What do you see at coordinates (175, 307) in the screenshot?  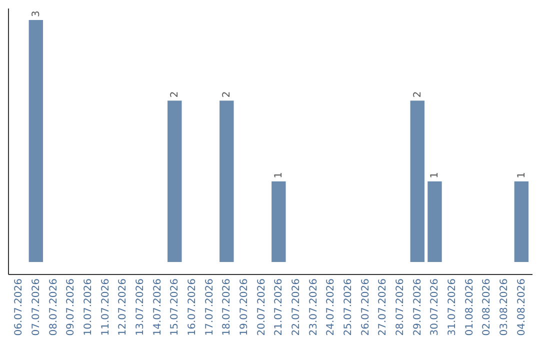 I see `x-tick-label: 15.07.2026` at bounding box center [175, 307].